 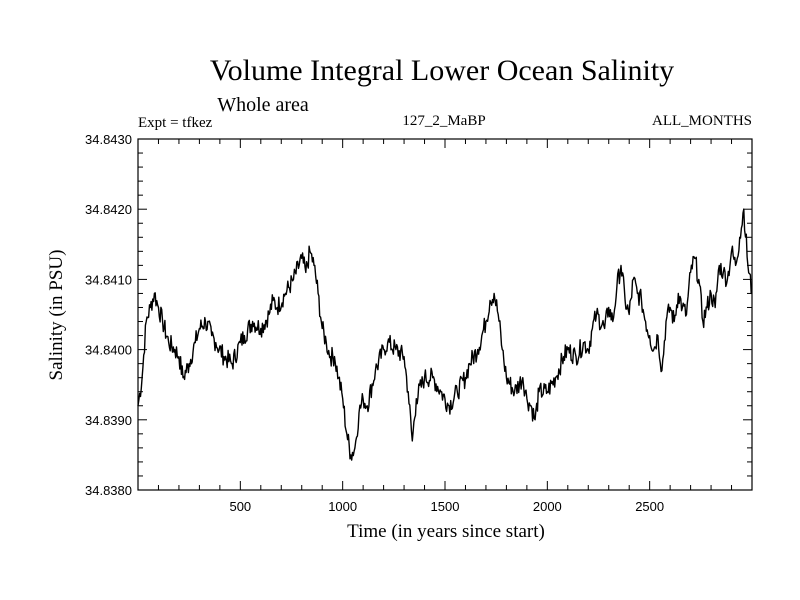 I want to click on y-tick-label: 34.8380, so click(x=108, y=490).